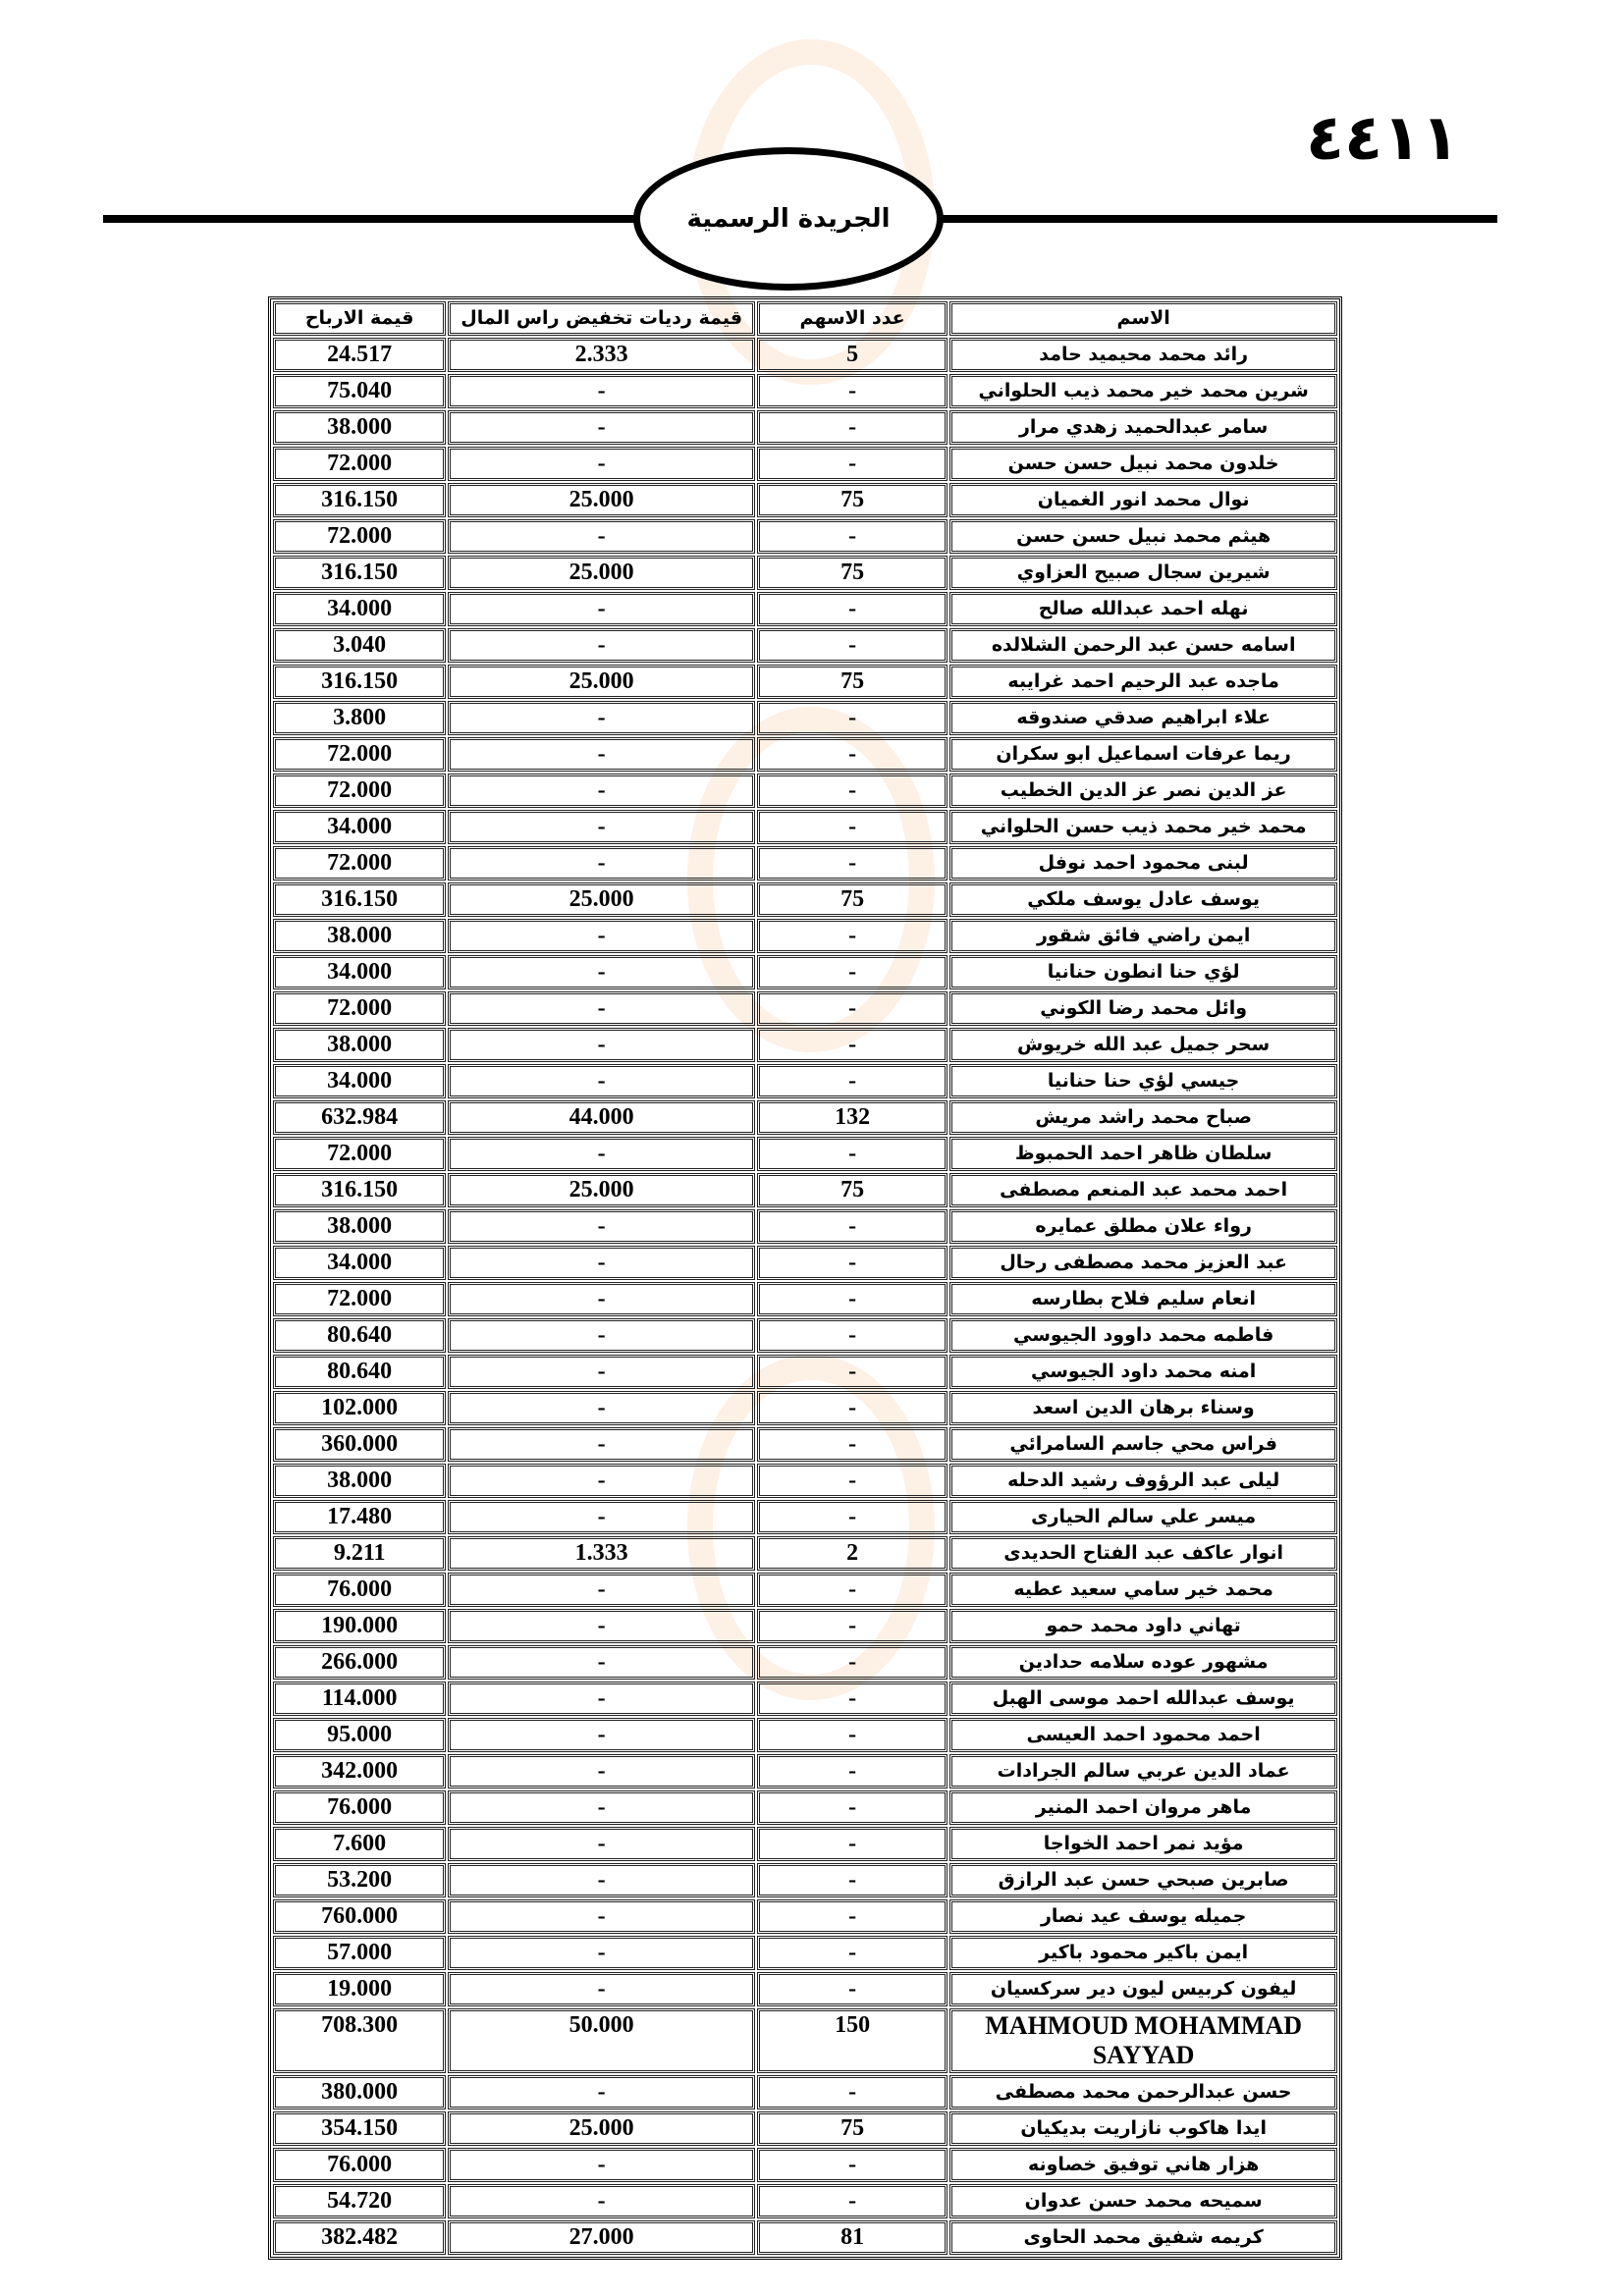 This screenshot has height=2296, width=1624. What do you see at coordinates (1143, 1481) in the screenshot?
I see `cell-name: ليلى عبد الرؤوف رشيد الدحله` at bounding box center [1143, 1481].